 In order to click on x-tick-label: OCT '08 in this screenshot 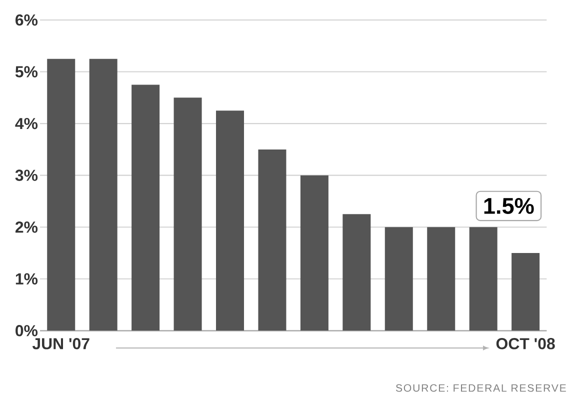, I will do `click(525, 344)`.